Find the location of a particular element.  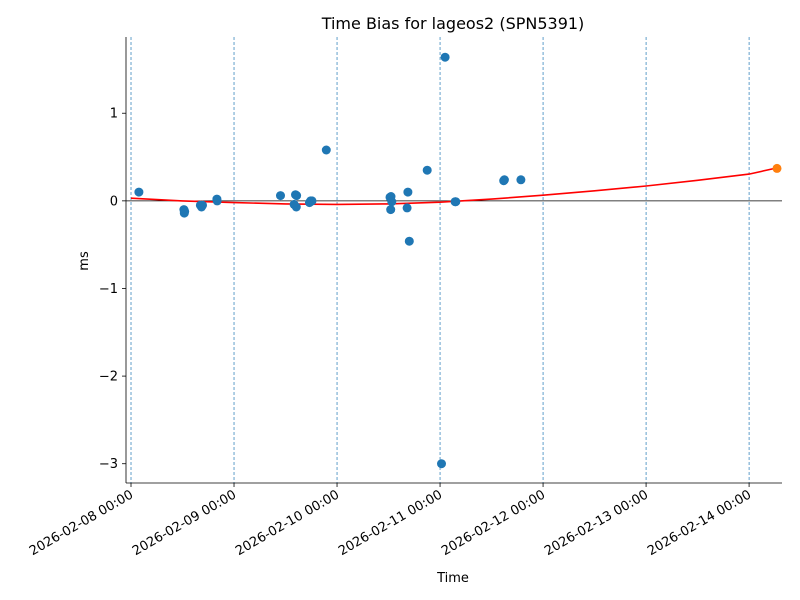

y-axis-label: ms is located at coordinates (84, 261).